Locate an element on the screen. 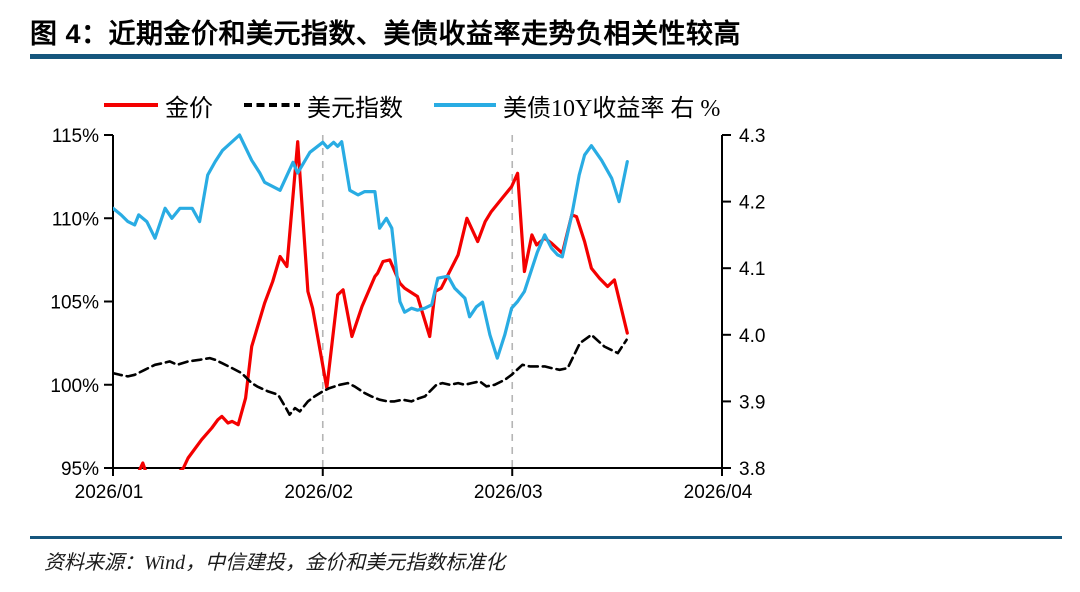 This screenshot has width=1080, height=592. svg-text: 4.1 is located at coordinates (752, 269).